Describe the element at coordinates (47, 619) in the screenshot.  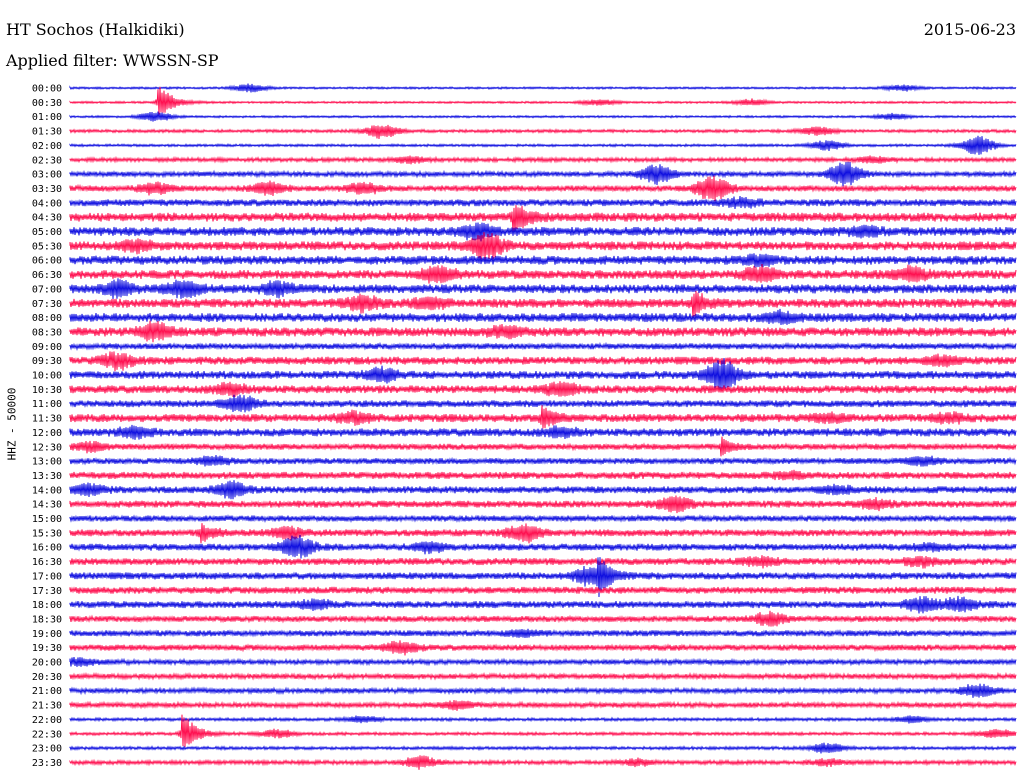
I see `row-label-1830: 18:30` at that location.